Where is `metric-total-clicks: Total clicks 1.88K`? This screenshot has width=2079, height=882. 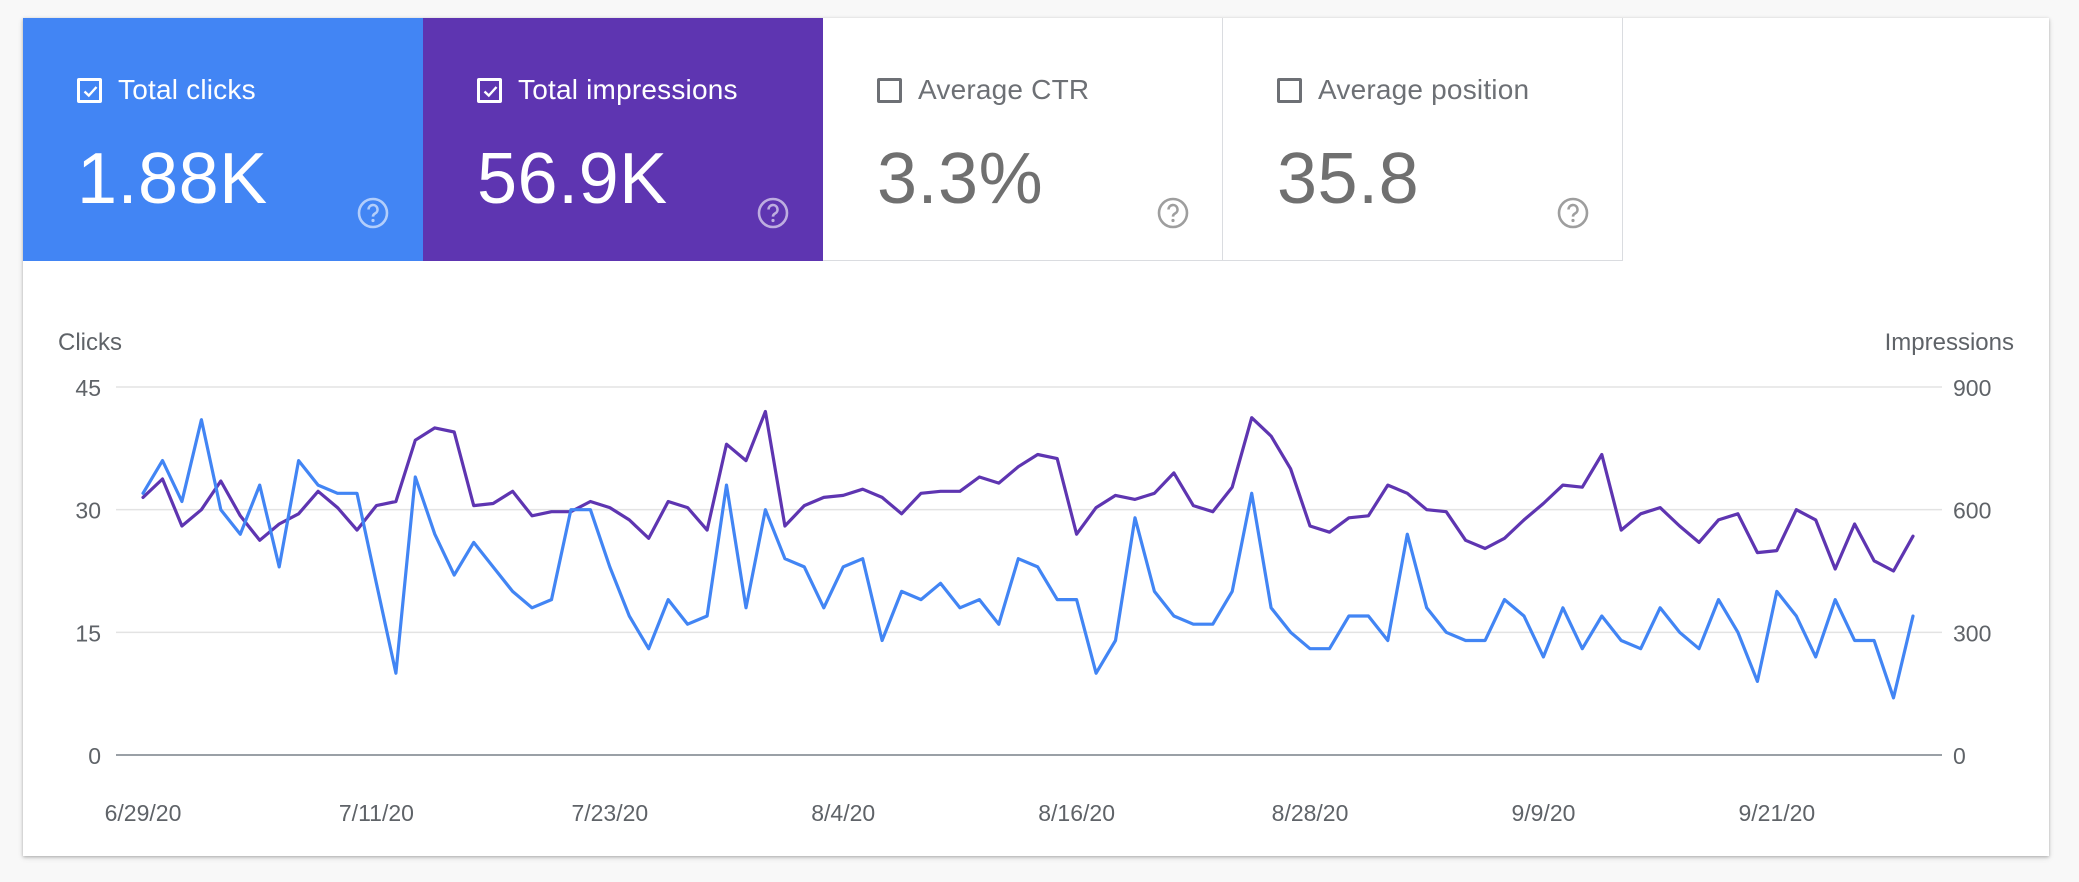
metric-total-clicks: Total clicks 1.88K is located at coordinates (223, 139).